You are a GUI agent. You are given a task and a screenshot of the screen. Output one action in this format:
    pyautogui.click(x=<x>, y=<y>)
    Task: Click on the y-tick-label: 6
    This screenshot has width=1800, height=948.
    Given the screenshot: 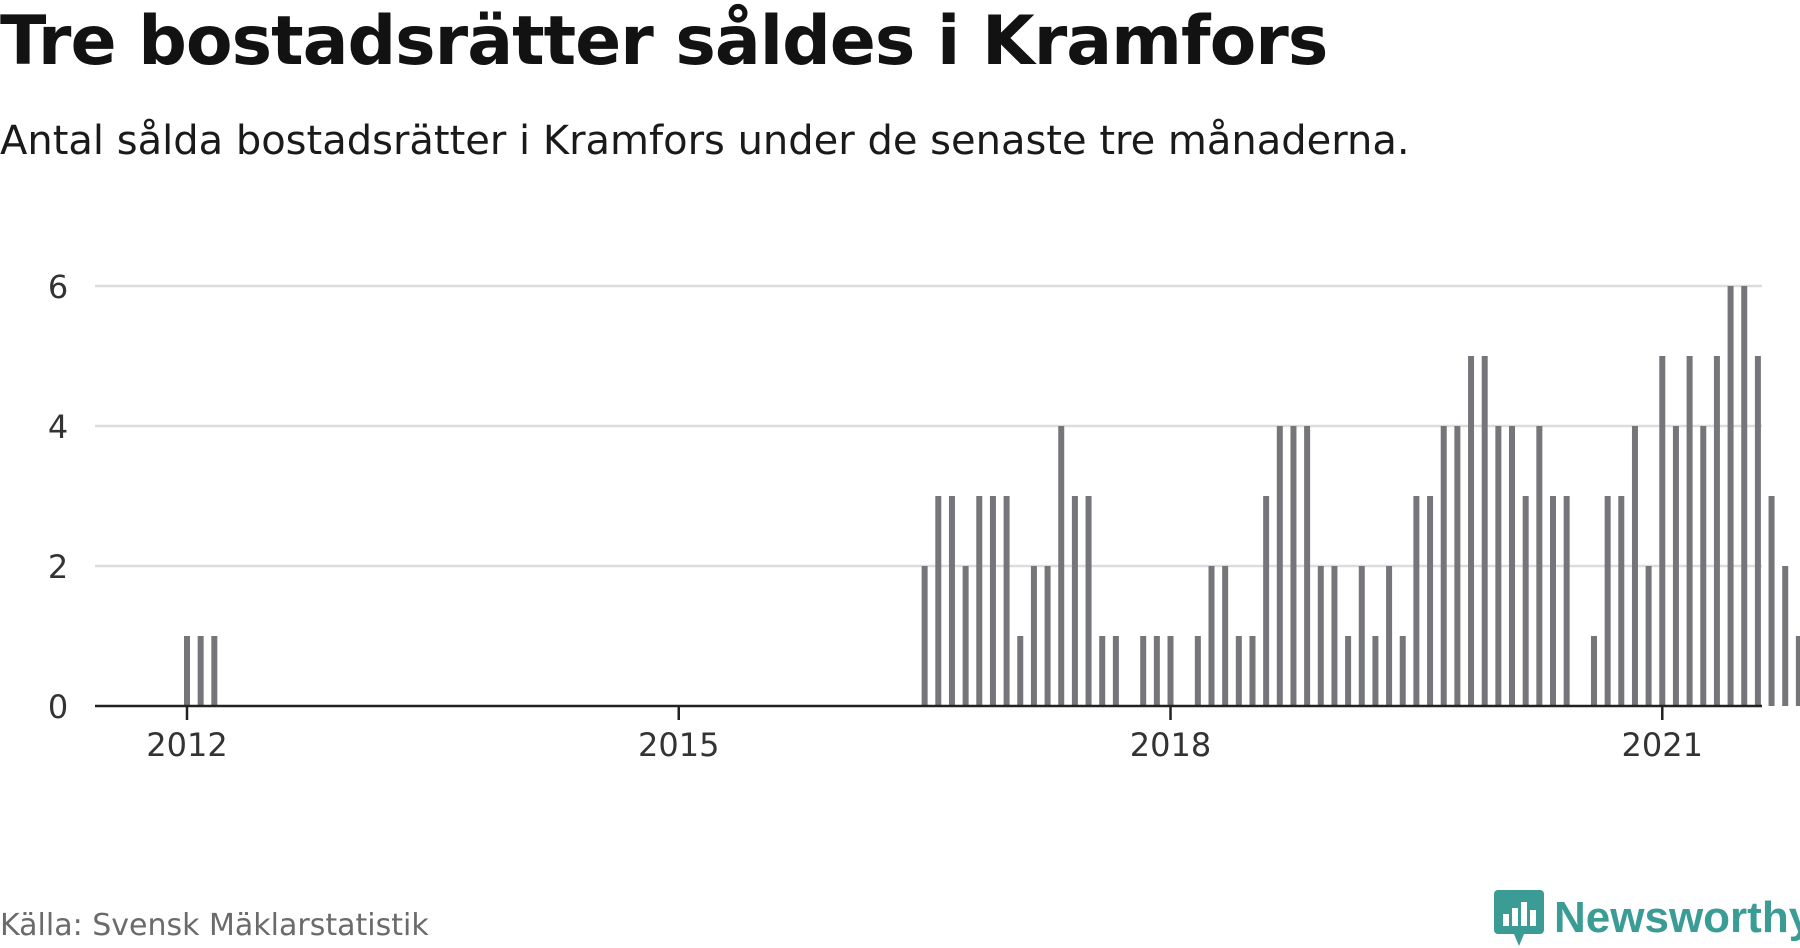 What is the action you would take?
    pyautogui.click(x=58, y=287)
    